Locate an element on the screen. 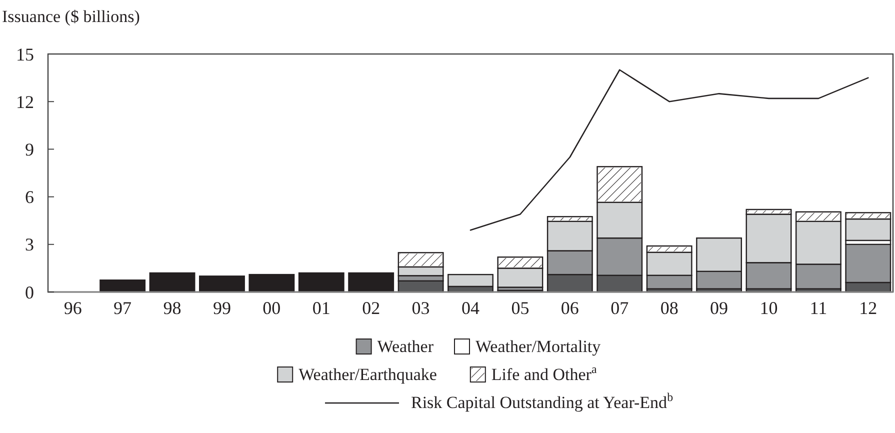  x-tick-label: 03 is located at coordinates (421, 308).